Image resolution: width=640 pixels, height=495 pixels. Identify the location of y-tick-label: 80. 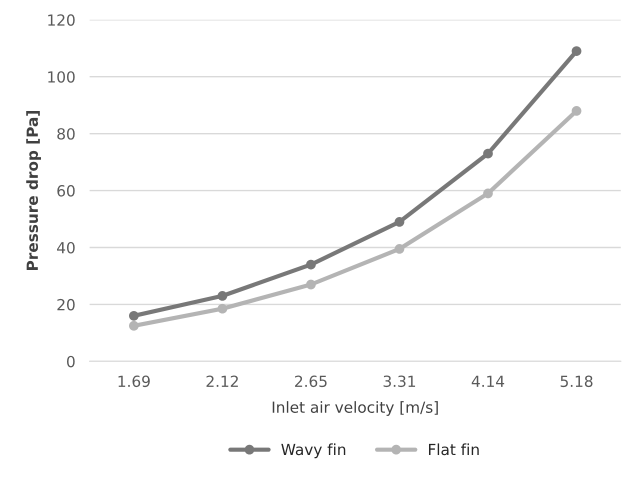
(66, 134).